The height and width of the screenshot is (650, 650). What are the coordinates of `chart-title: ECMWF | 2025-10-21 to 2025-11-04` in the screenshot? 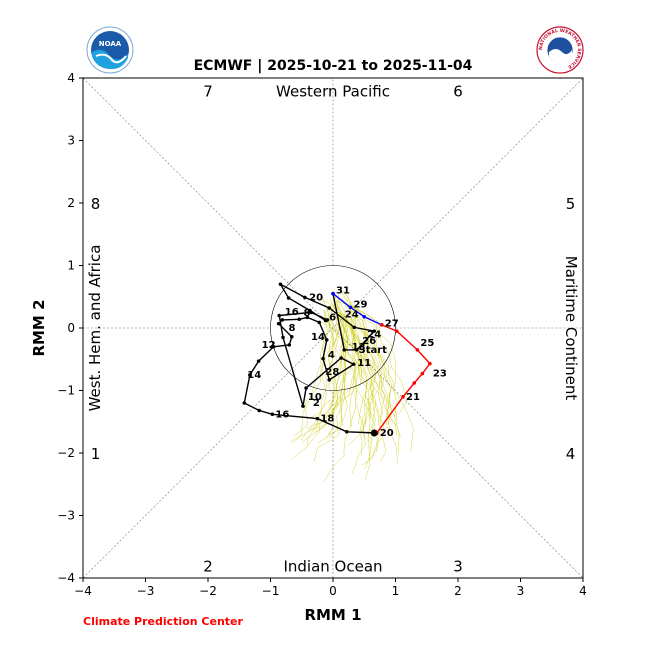 It's located at (333, 66).